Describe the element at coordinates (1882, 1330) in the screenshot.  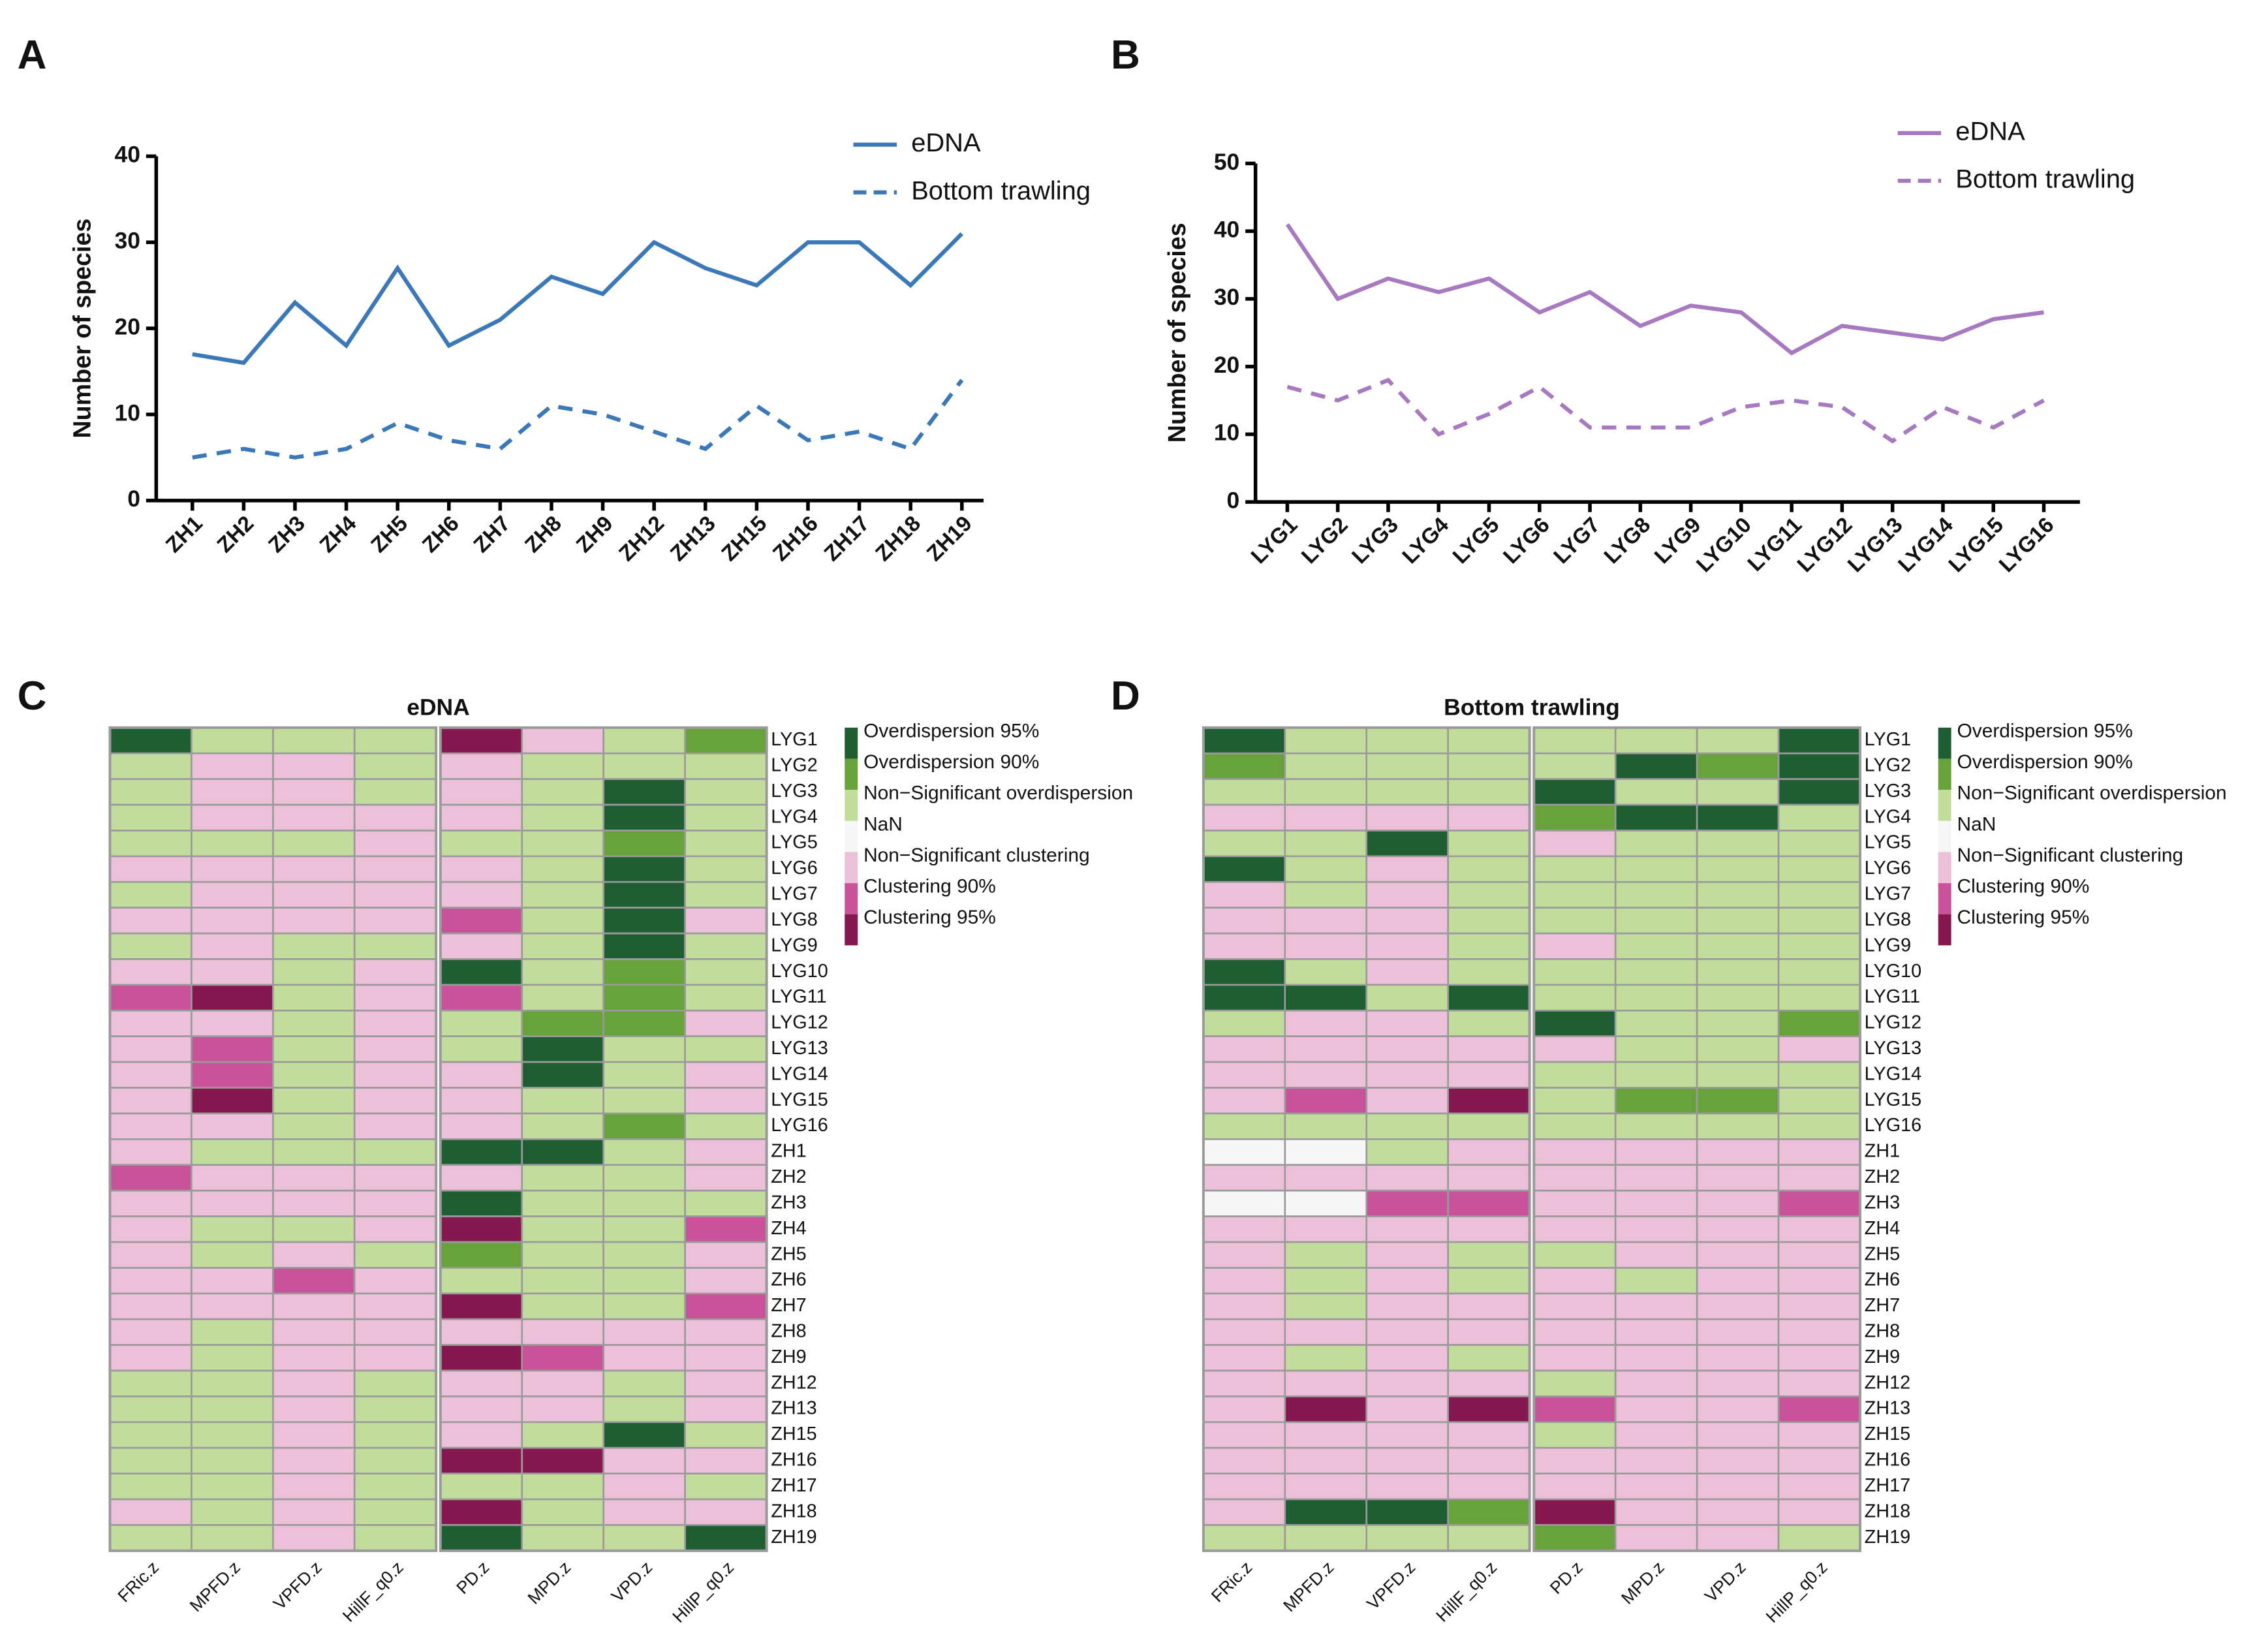
I see `row-label: ZH8` at that location.